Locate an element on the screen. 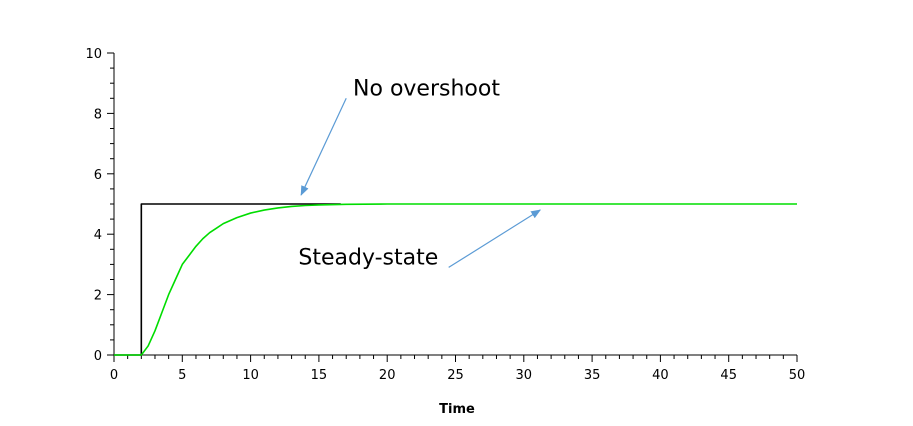  y-tick-label: 8 is located at coordinates (98, 114).